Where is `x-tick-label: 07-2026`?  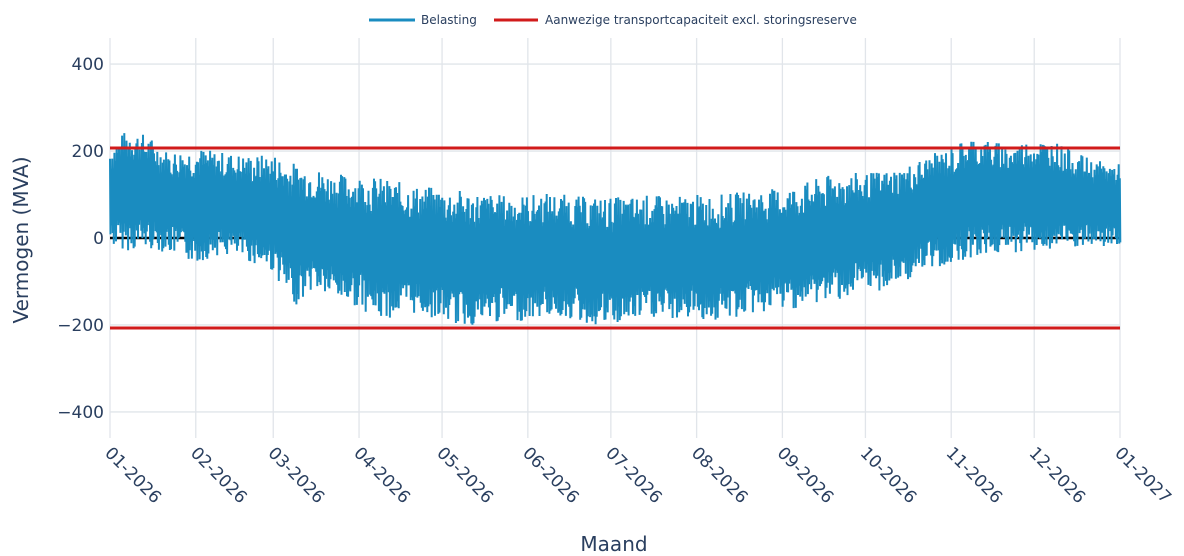
x-tick-label: 07-2026 is located at coordinates (633, 475).